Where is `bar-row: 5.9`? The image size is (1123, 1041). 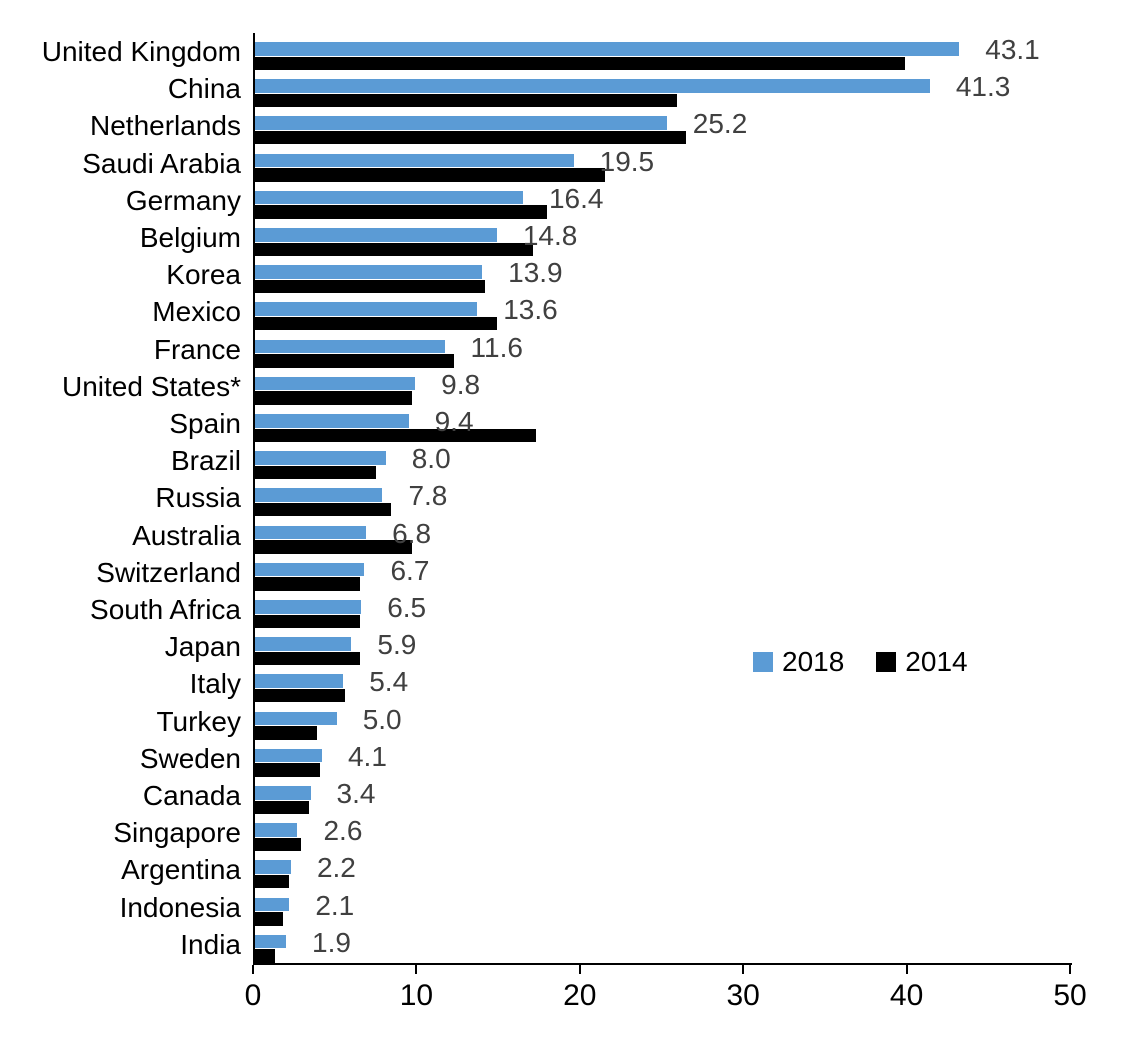 bar-row: 5.9 is located at coordinates (663, 647).